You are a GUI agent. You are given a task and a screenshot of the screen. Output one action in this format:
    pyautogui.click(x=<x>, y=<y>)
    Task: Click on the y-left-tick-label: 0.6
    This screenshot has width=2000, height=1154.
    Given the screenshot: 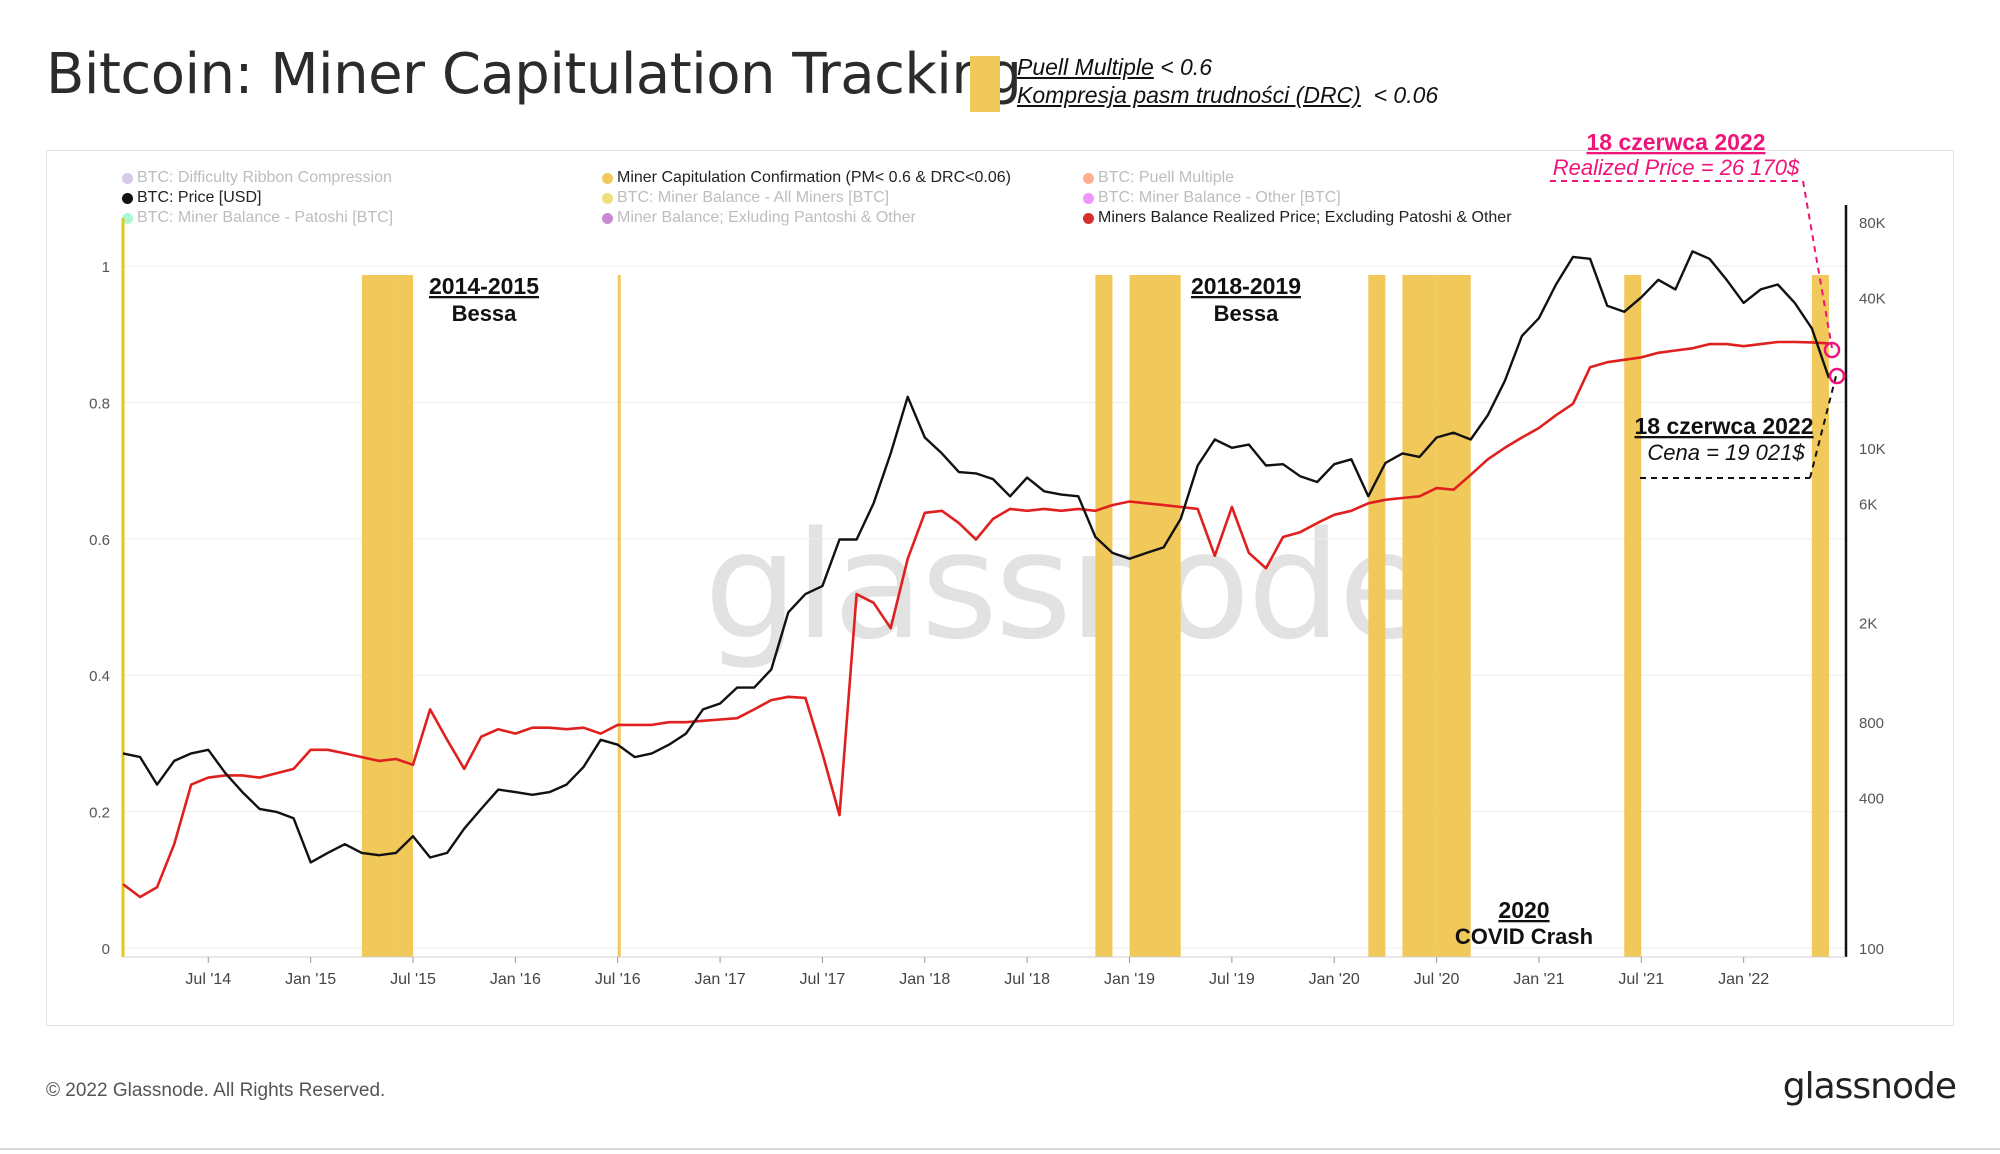 What is the action you would take?
    pyautogui.click(x=99, y=540)
    